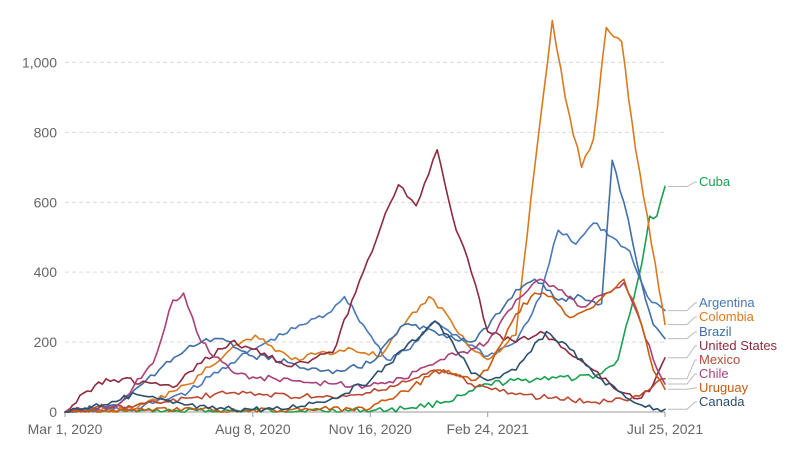 The image size is (800, 450). What do you see at coordinates (39, 62) in the screenshot?
I see `y-tick-label: 1,000` at bounding box center [39, 62].